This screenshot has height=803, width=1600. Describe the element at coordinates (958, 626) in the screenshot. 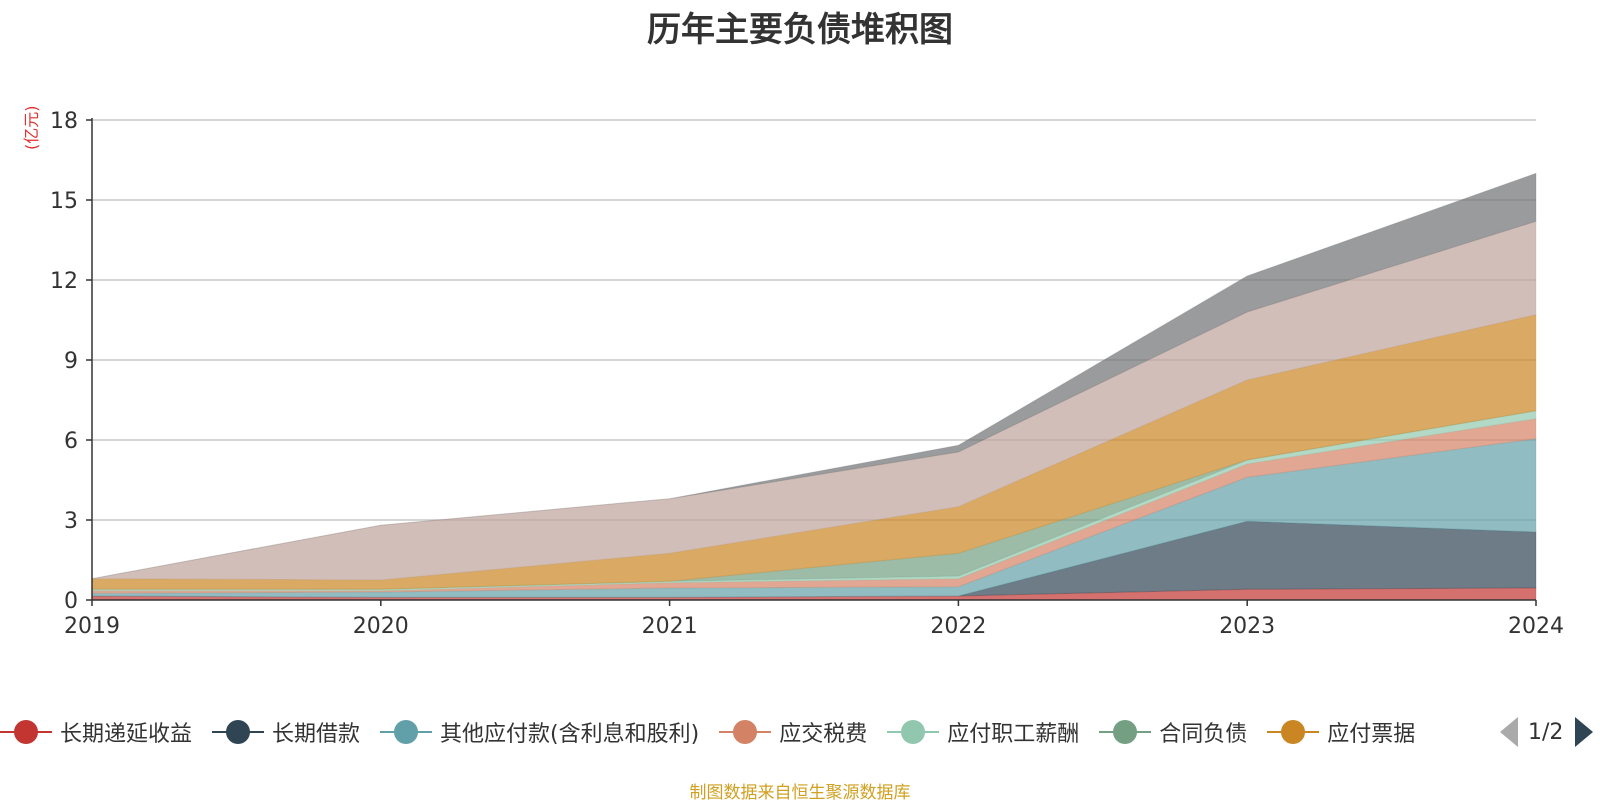

I see `x-tick-label: 2022` at that location.